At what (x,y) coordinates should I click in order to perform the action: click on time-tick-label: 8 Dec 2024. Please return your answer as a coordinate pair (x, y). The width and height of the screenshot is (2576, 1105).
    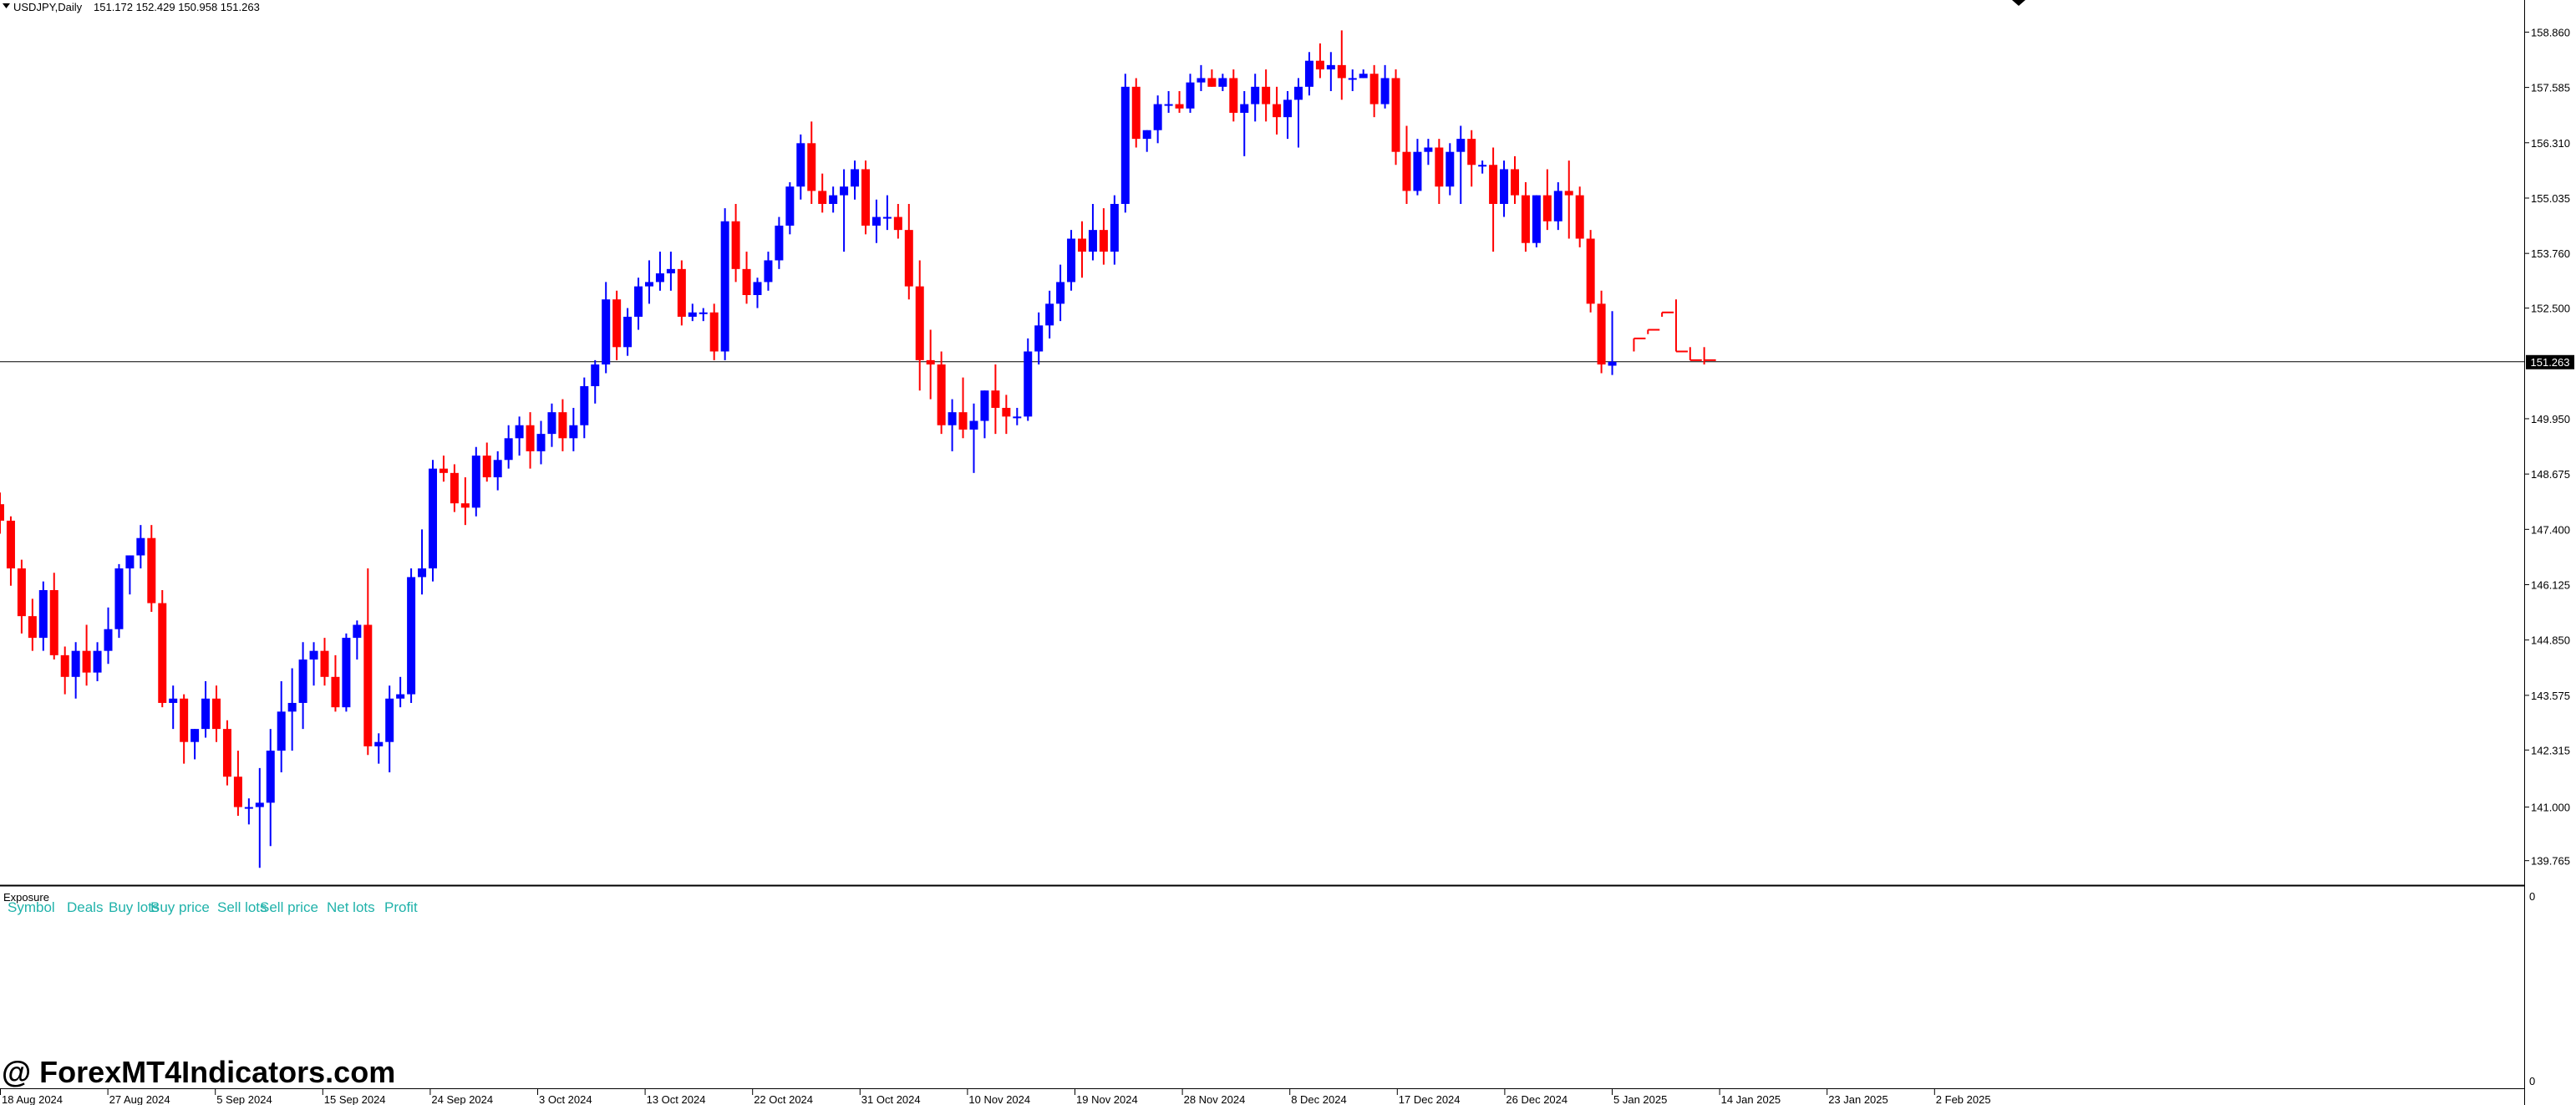
    Looking at the image, I should click on (1319, 1099).